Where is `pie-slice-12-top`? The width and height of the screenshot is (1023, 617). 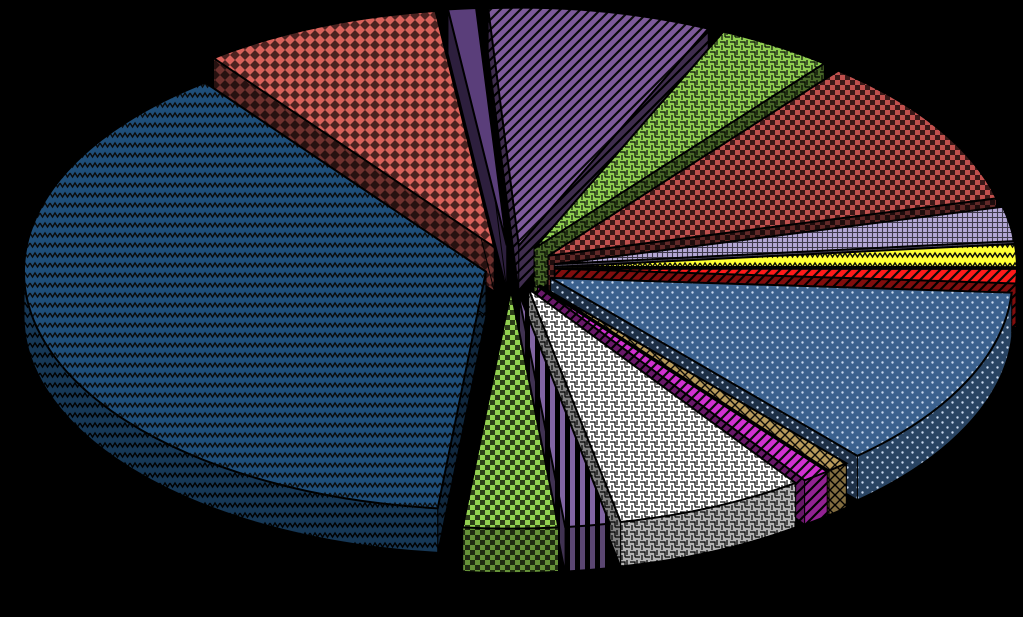 pie-slice-12-top is located at coordinates (683, 383).